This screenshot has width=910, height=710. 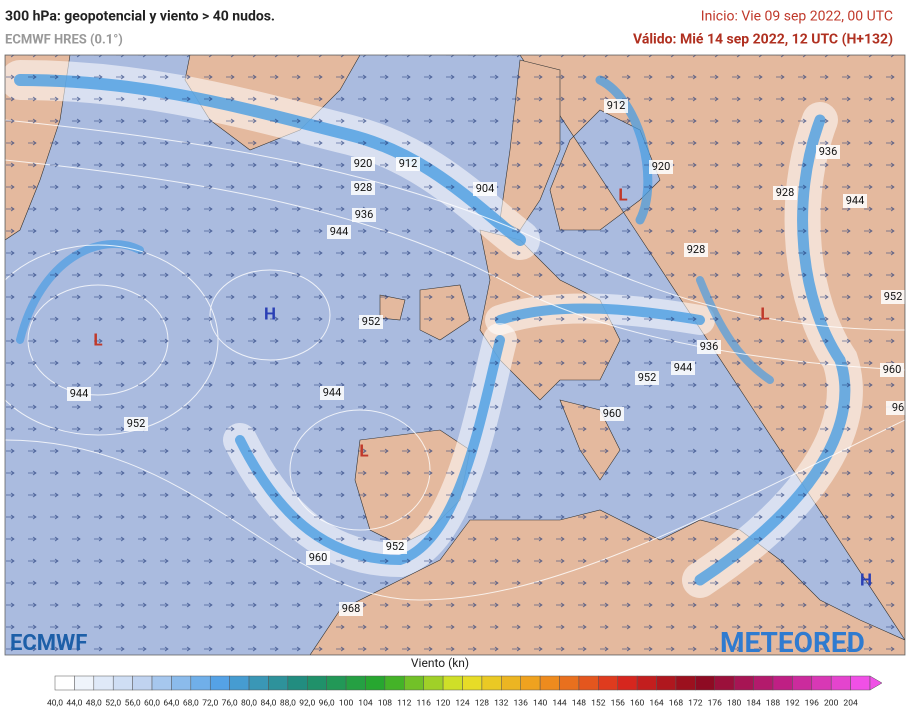 What do you see at coordinates (351, 608) in the screenshot?
I see `contour-label: 968` at bounding box center [351, 608].